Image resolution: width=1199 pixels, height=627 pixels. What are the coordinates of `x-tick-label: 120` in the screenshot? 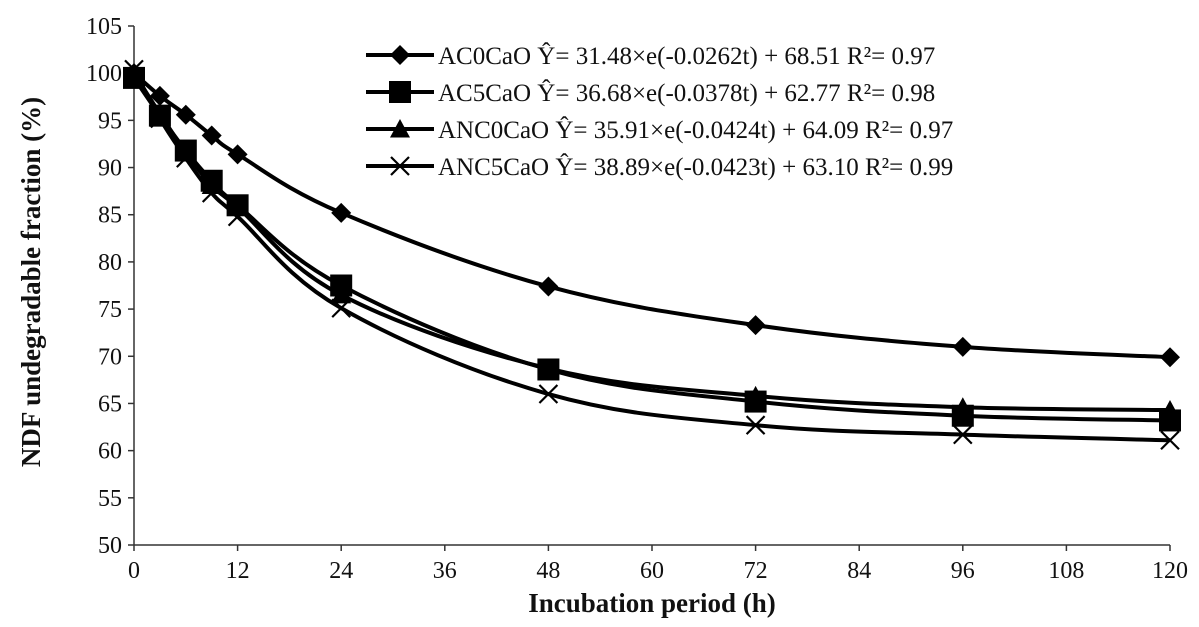 It's located at (1170, 571).